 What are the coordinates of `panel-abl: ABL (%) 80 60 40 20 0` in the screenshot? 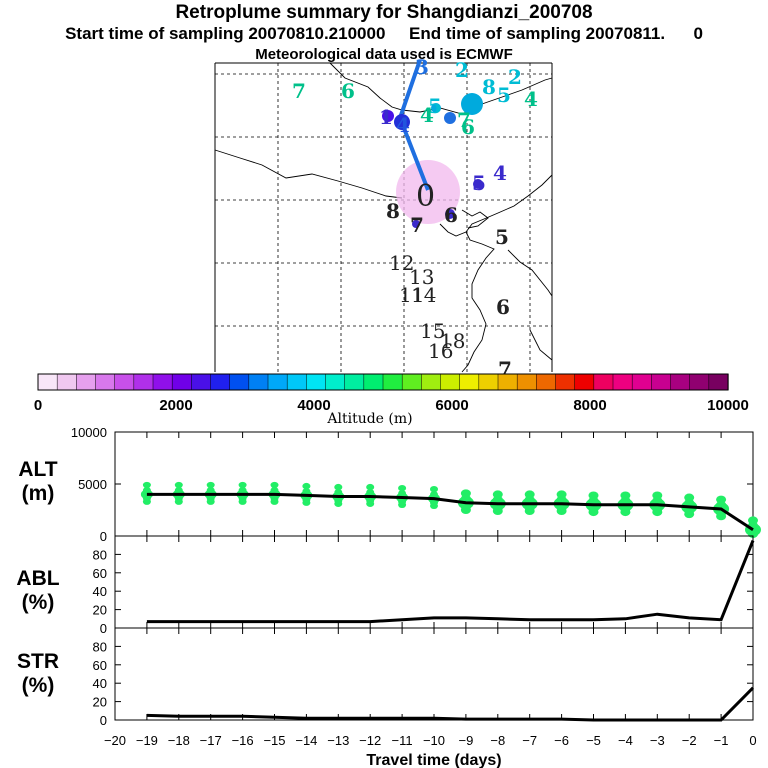 It's located at (385, 585).